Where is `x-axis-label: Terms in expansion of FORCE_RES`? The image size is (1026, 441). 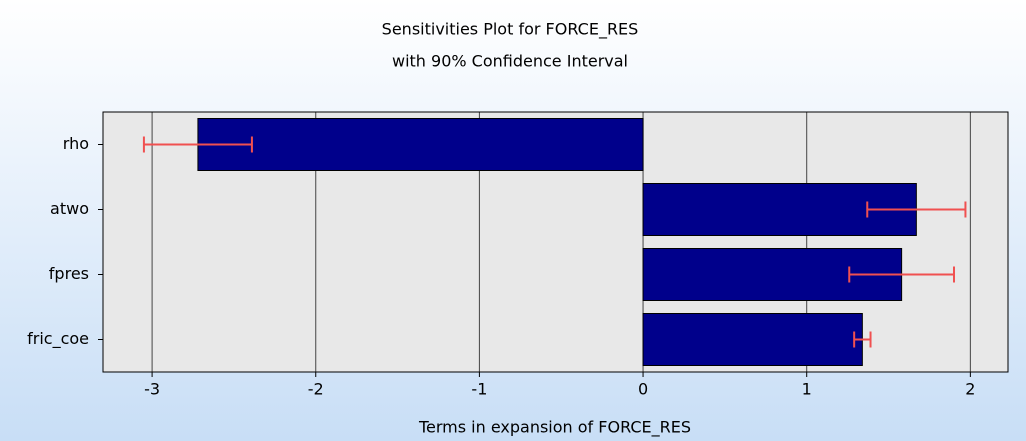
x-axis-label: Terms in expansion of FORCE_RES is located at coordinates (554, 428).